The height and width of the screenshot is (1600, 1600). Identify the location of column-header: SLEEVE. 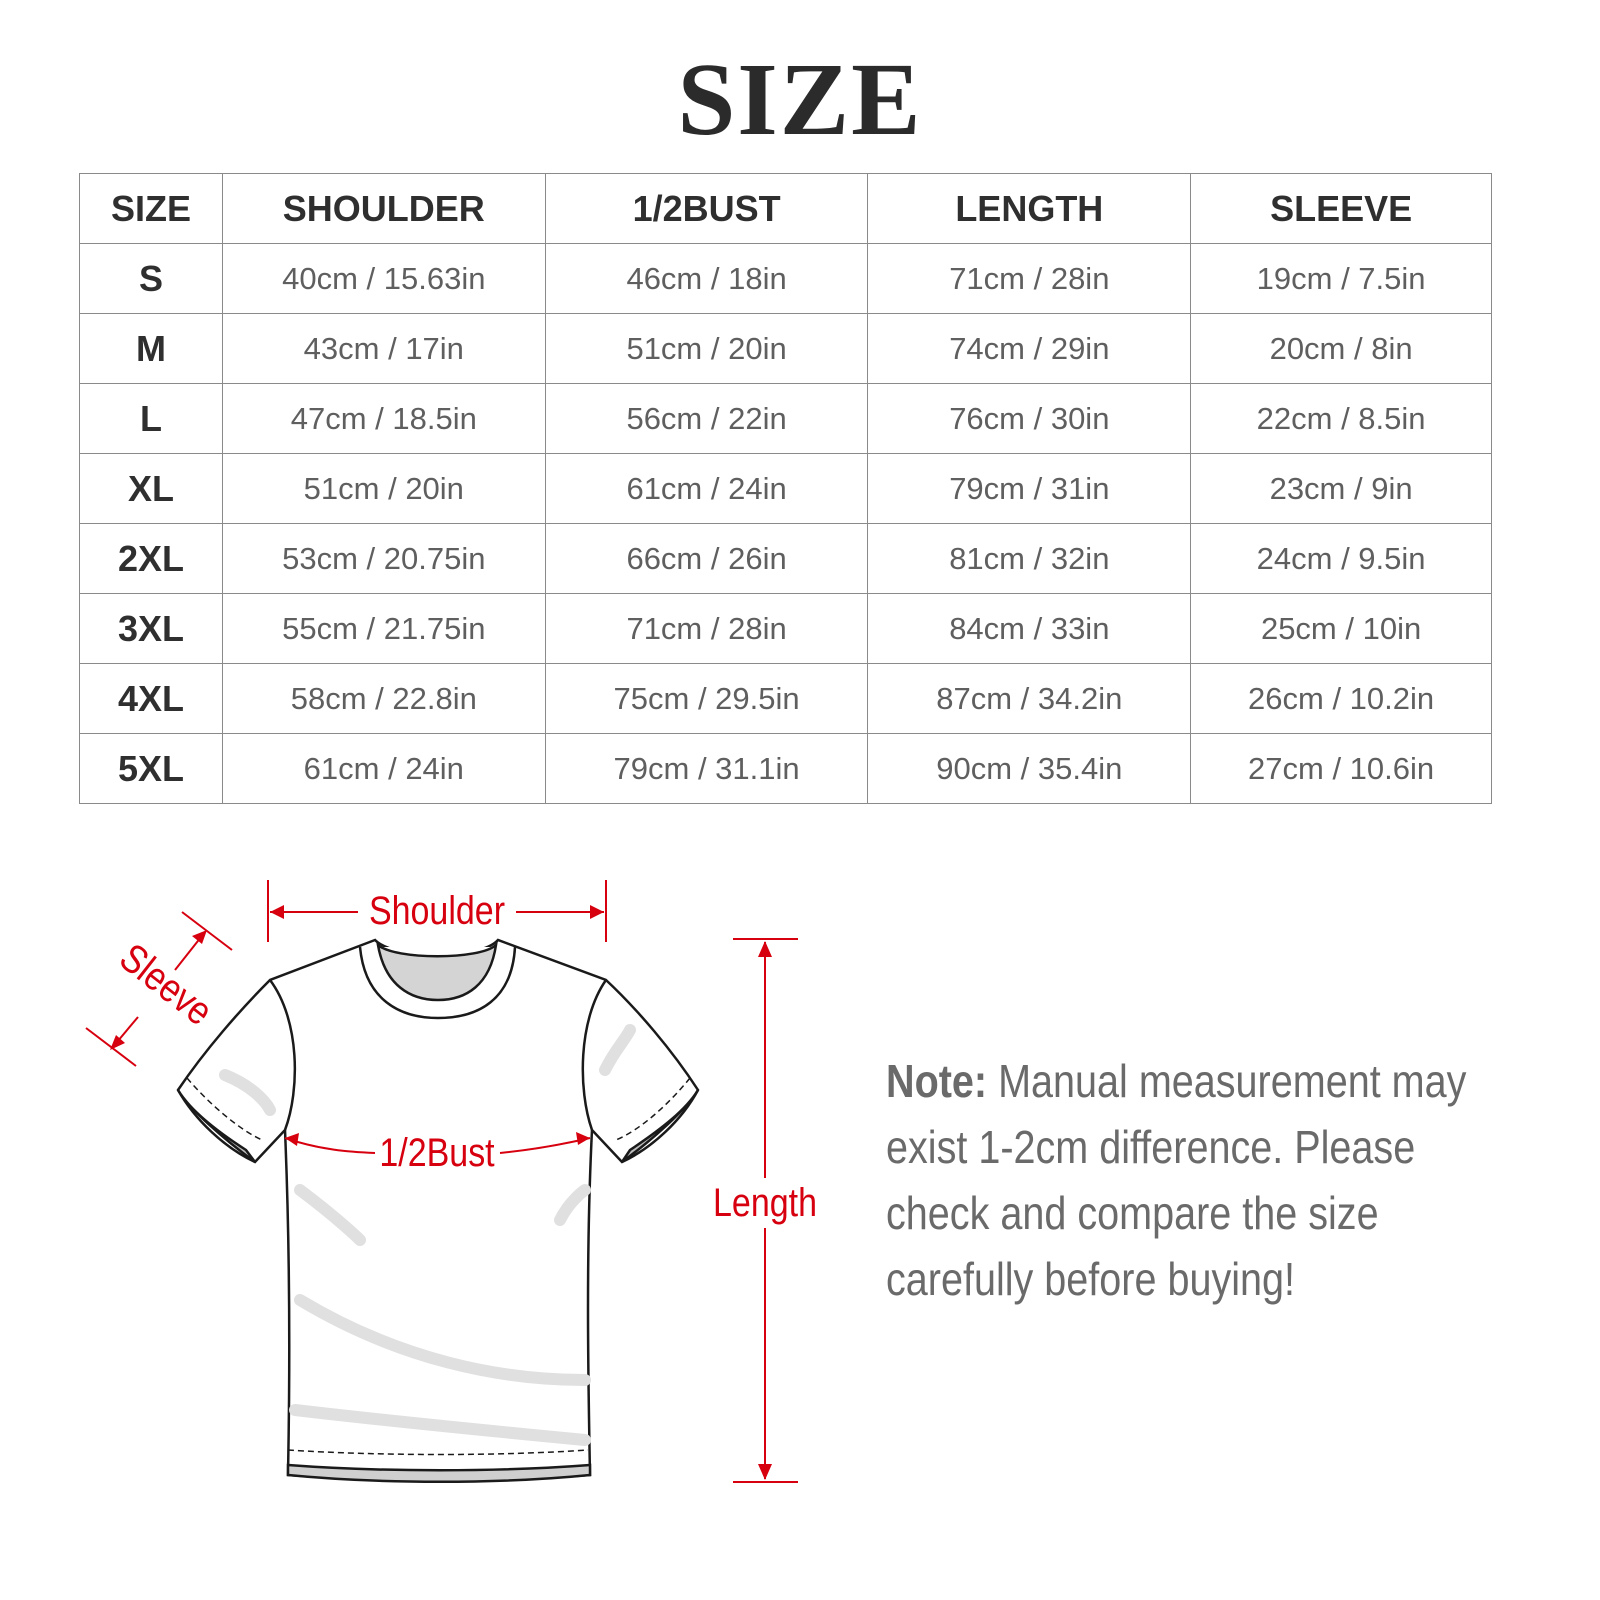
(1341, 208).